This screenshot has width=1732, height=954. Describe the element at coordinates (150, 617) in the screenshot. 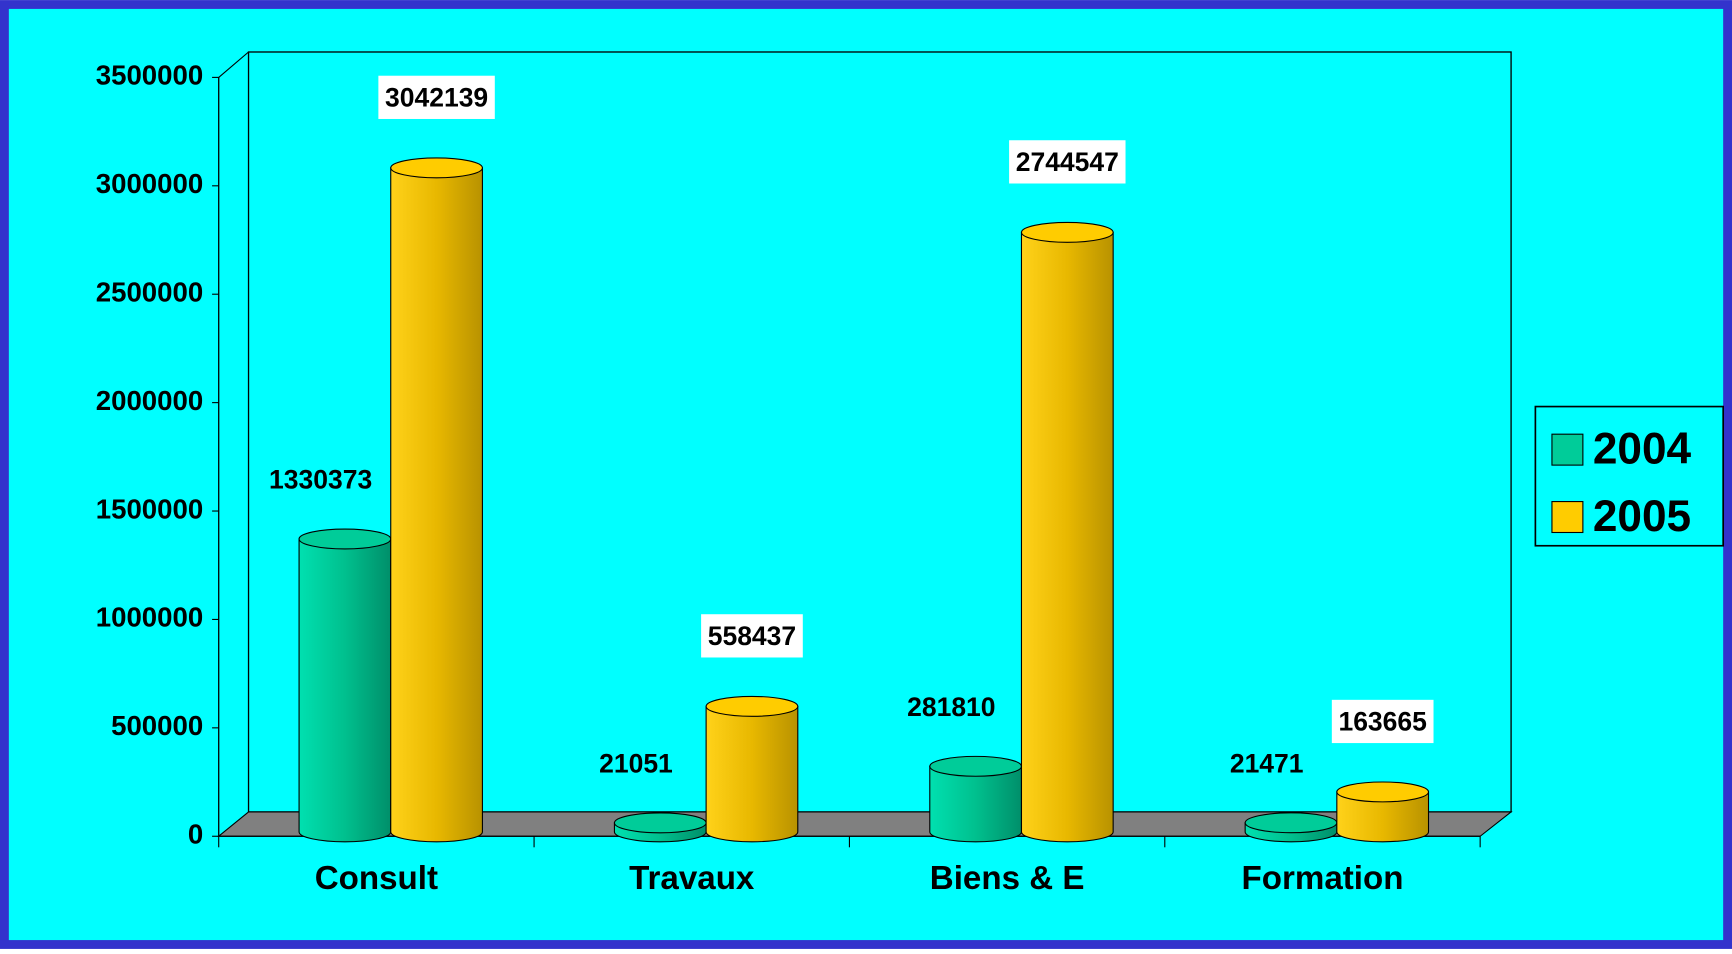

I see `y-tick-label: 1000000` at that location.